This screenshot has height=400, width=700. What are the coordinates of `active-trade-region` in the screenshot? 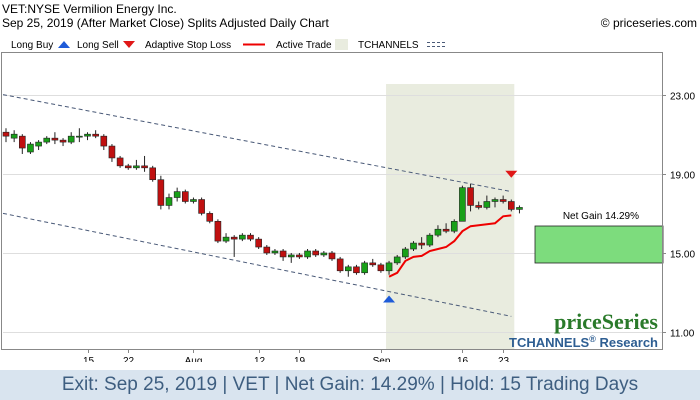 It's located at (450, 216).